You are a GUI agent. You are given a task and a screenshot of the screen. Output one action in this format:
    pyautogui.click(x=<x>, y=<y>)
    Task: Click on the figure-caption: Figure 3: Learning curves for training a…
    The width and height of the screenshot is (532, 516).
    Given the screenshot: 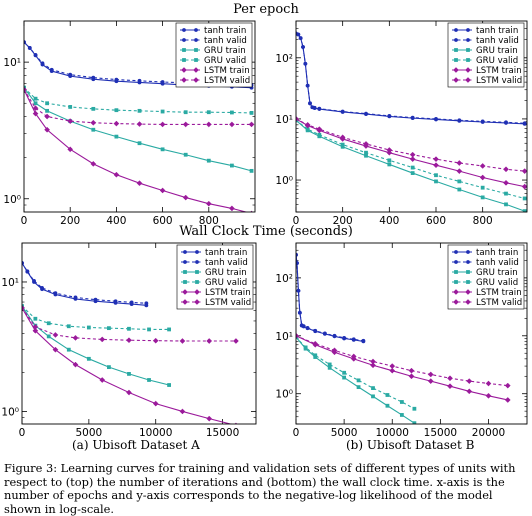 What is the action you would take?
    pyautogui.click(x=260, y=488)
    